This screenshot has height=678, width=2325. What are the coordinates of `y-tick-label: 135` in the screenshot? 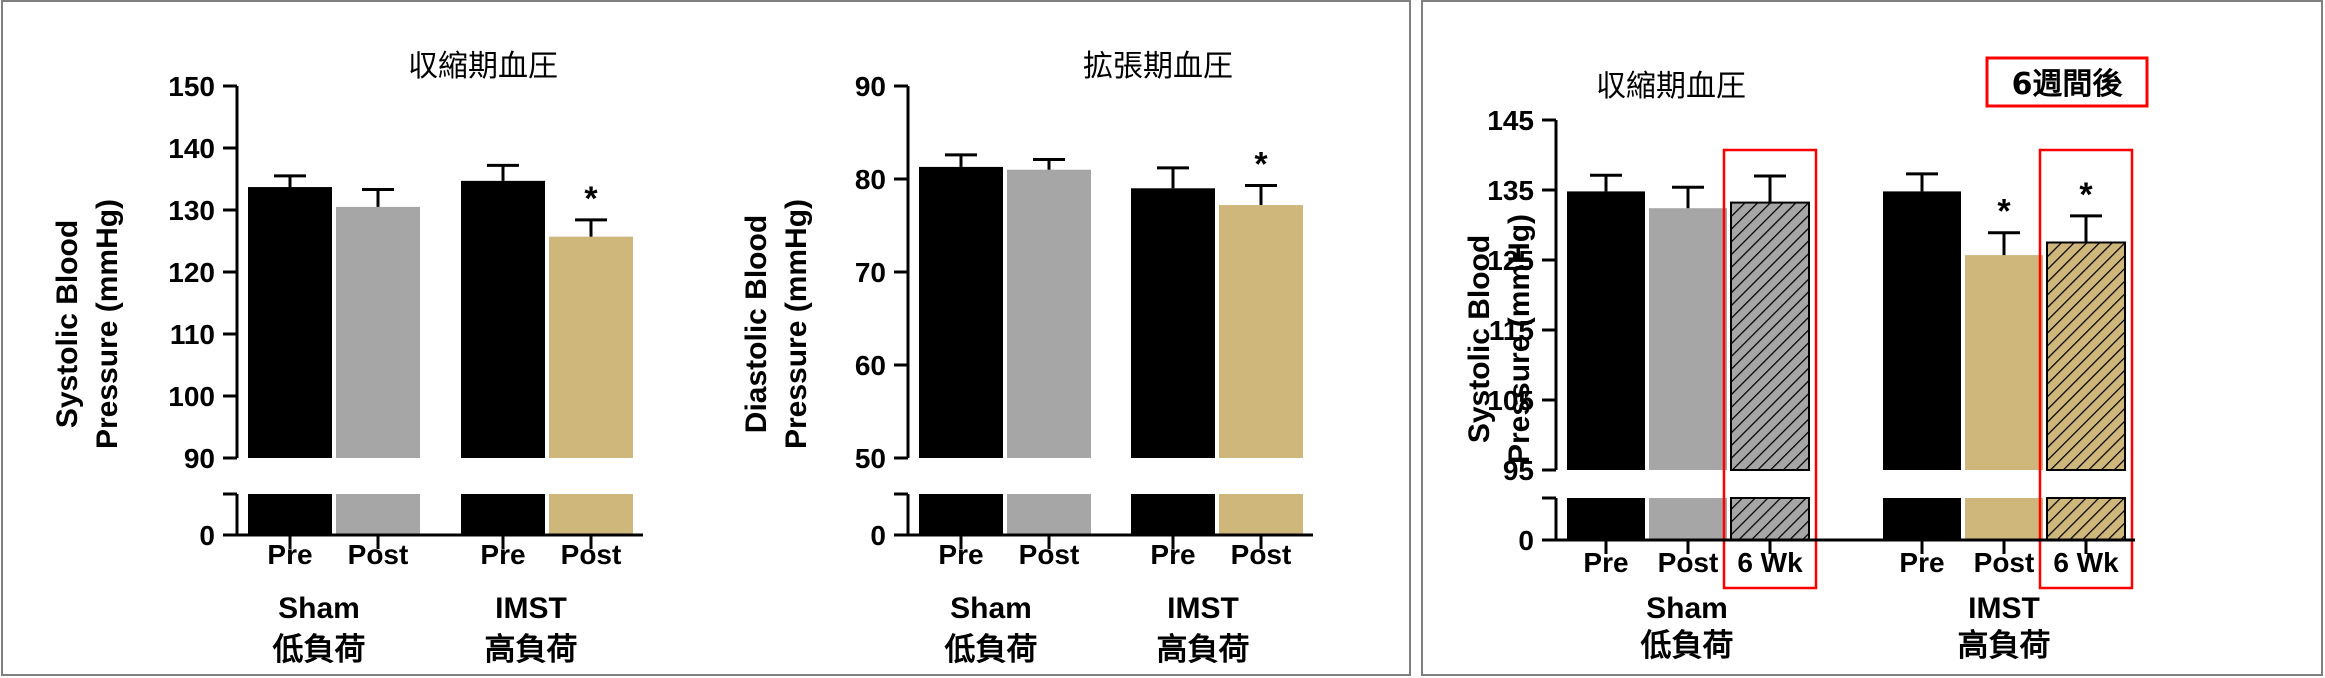 It's located at (1510, 190).